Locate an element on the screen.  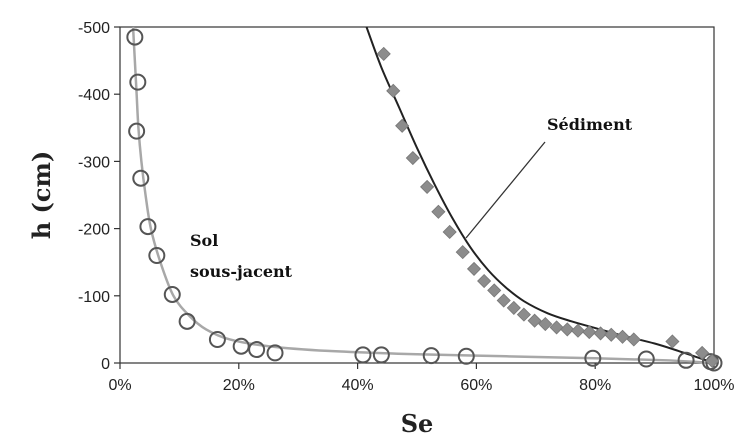
x-tick-label: 40% is located at coordinates (358, 385).